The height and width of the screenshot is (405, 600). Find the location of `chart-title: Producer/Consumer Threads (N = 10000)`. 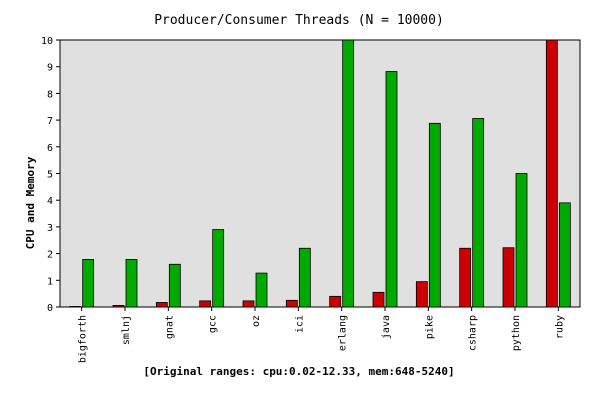

chart-title: Producer/Consumer Threads (N = 10000) is located at coordinates (299, 20).